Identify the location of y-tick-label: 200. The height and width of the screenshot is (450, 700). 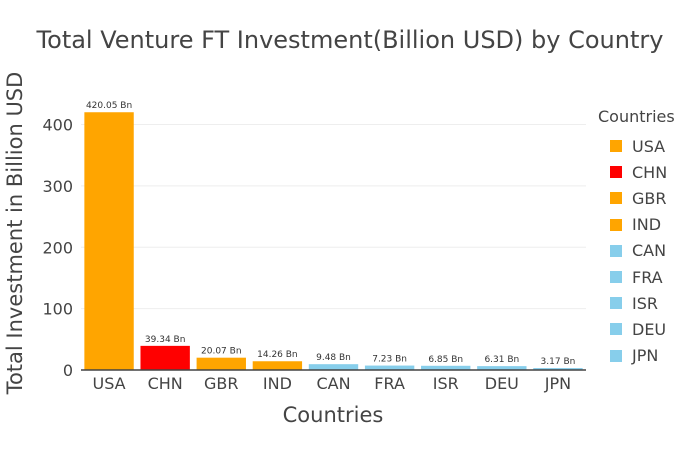
(57, 247).